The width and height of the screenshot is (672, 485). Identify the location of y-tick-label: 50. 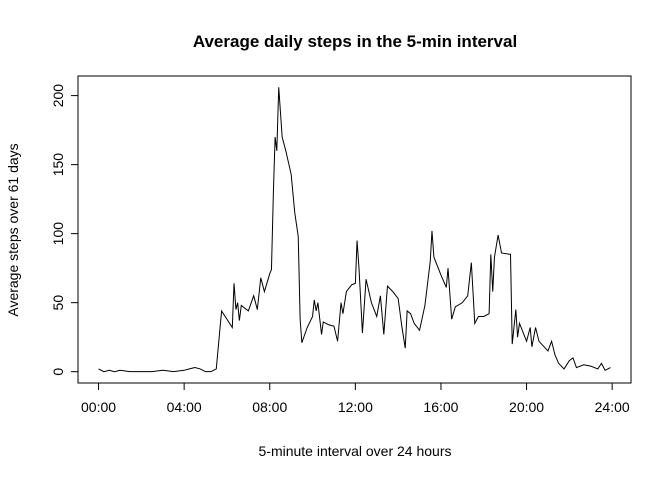
(58, 303).